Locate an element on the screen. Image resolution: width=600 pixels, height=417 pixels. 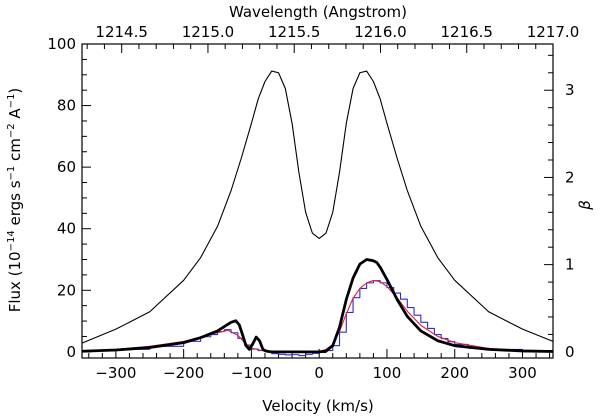
y-axis-title: Flux (10−14 ergs s−1 cm−2 A−1) is located at coordinates (15, 200).